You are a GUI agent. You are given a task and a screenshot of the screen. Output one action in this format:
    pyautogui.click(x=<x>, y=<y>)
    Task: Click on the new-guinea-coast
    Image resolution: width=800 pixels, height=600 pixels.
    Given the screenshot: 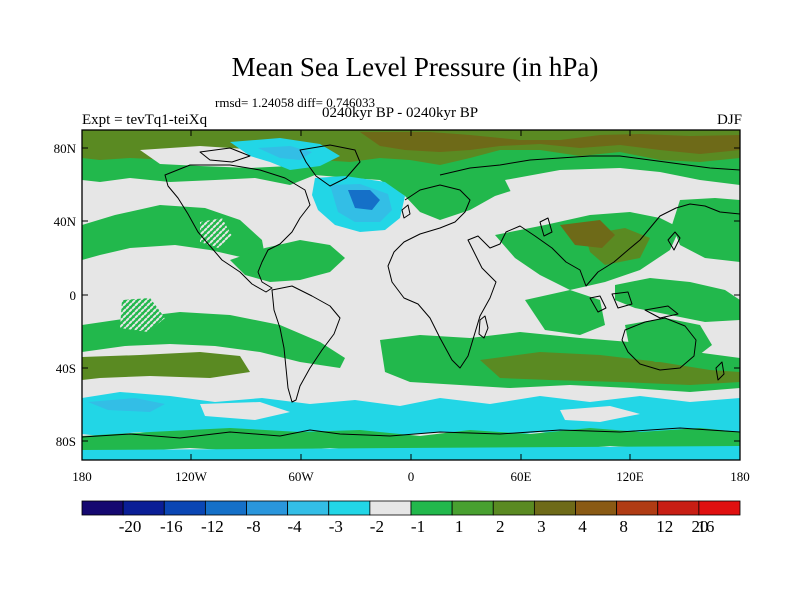 What is the action you would take?
    pyautogui.click(x=661, y=312)
    